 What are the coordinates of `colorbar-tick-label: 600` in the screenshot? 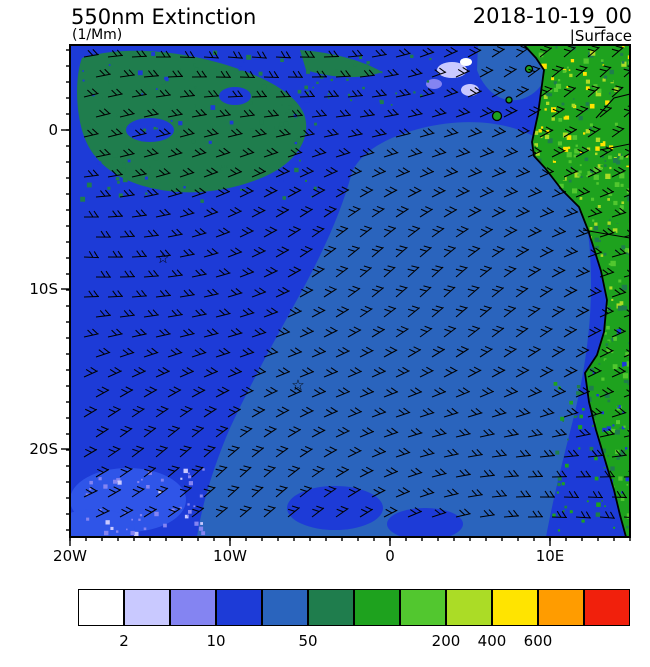 It's located at (538, 641).